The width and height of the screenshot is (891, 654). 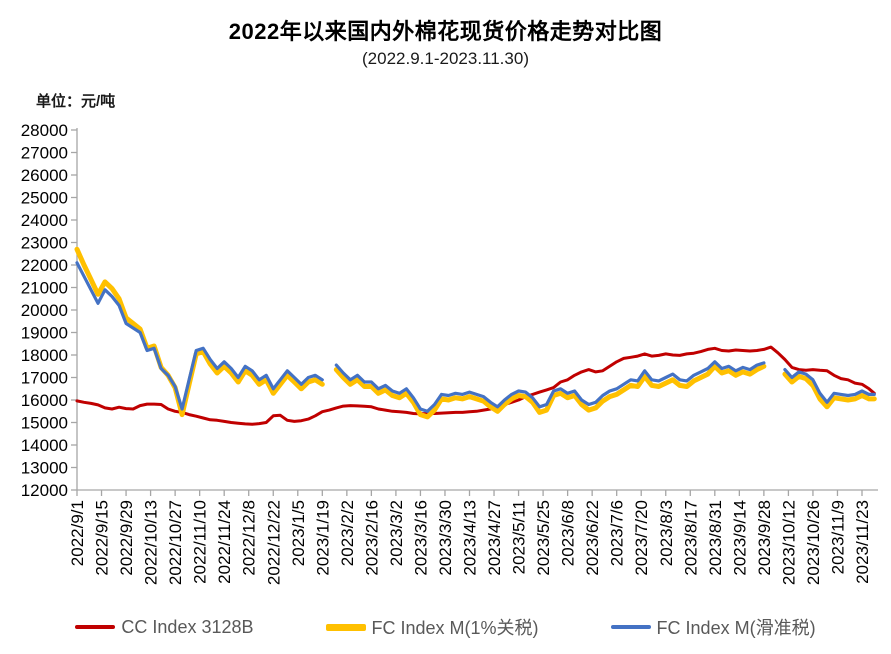 I want to click on x-axis-tick-label: 2023/11/23, so click(x=862, y=542).